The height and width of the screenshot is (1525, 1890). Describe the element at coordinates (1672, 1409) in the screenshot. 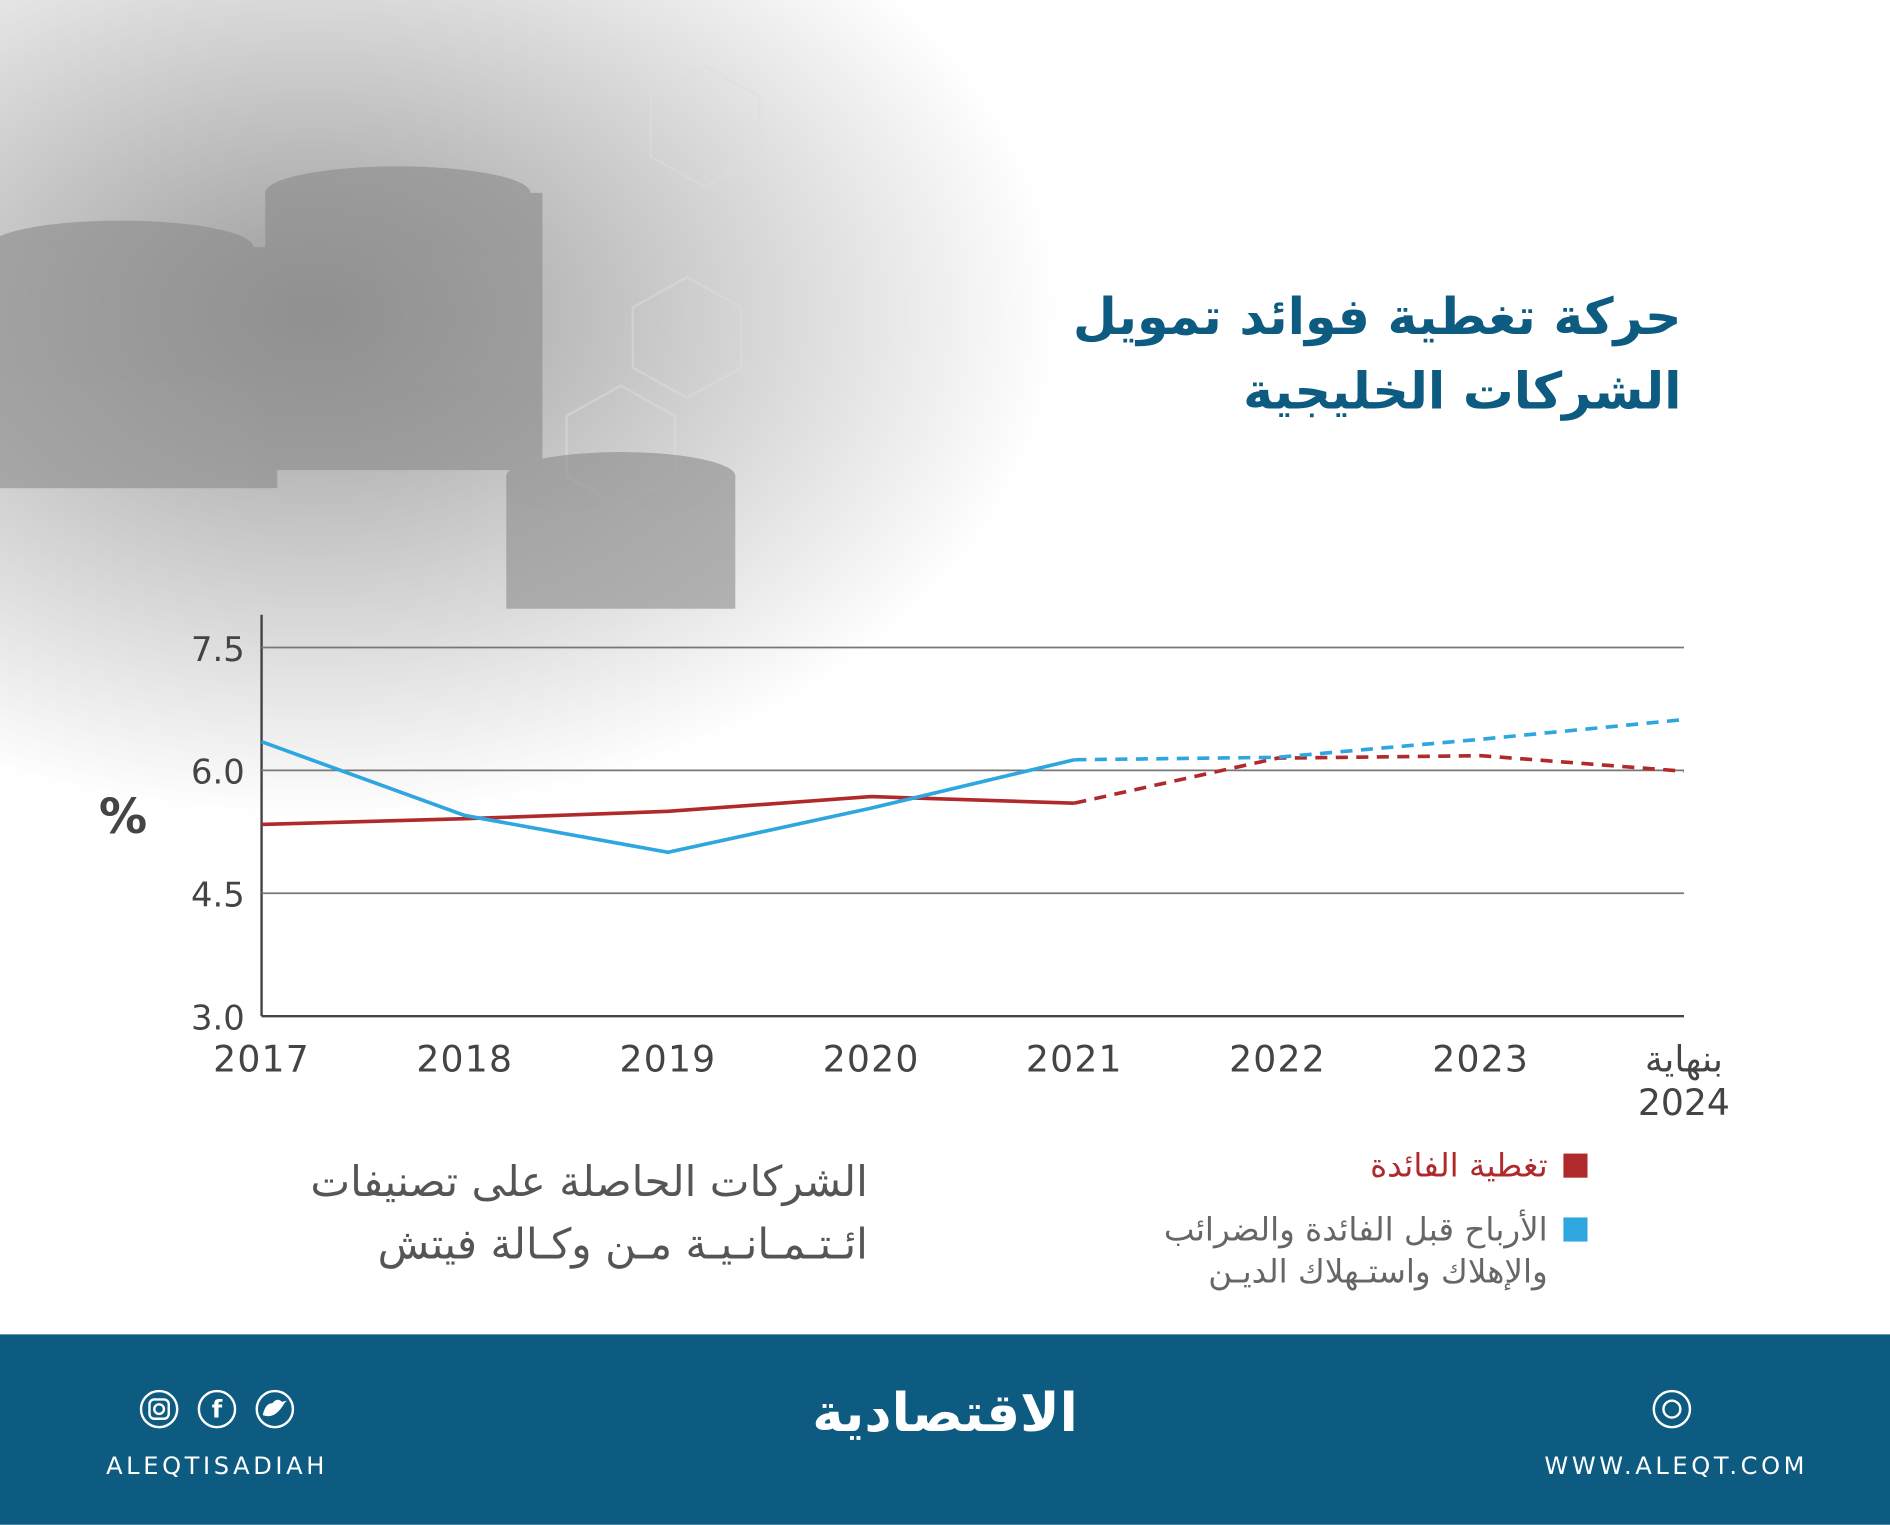

I see `web-icon` at that location.